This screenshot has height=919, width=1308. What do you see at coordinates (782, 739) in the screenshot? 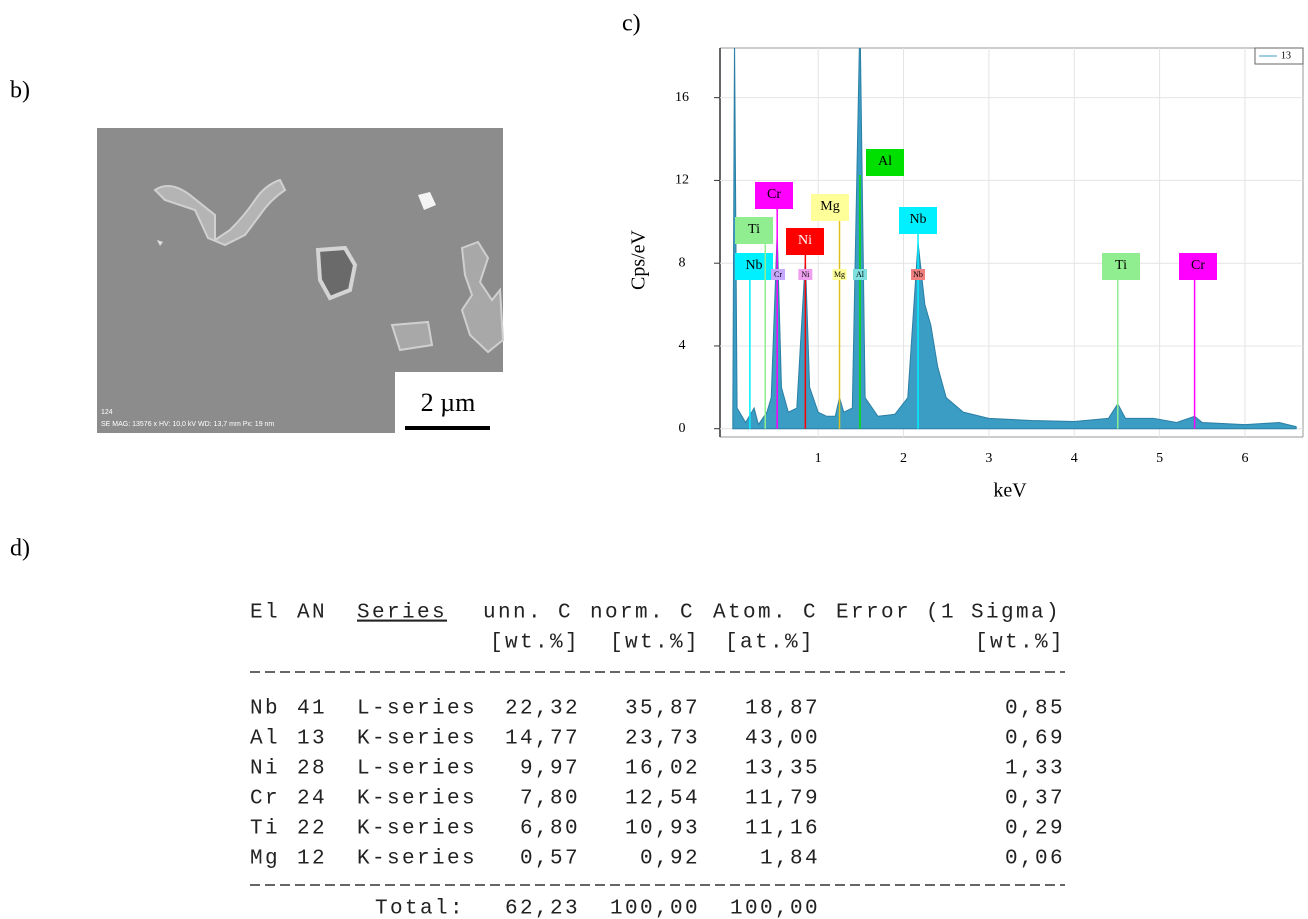
I see `table-cell: 43,00` at bounding box center [782, 739].